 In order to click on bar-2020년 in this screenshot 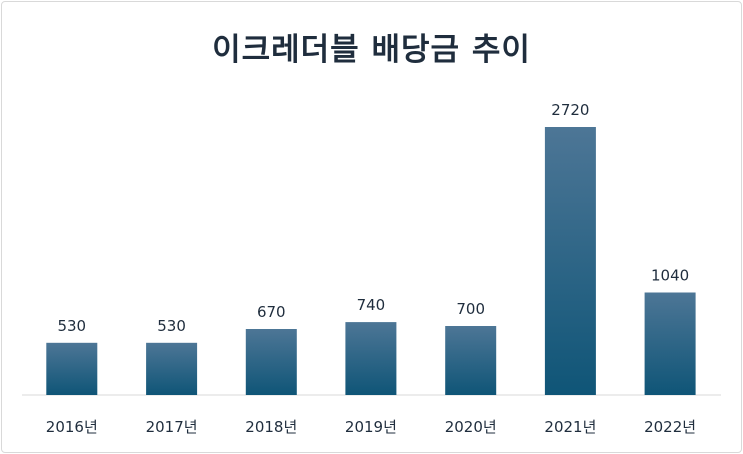, I will do `click(471, 360)`.